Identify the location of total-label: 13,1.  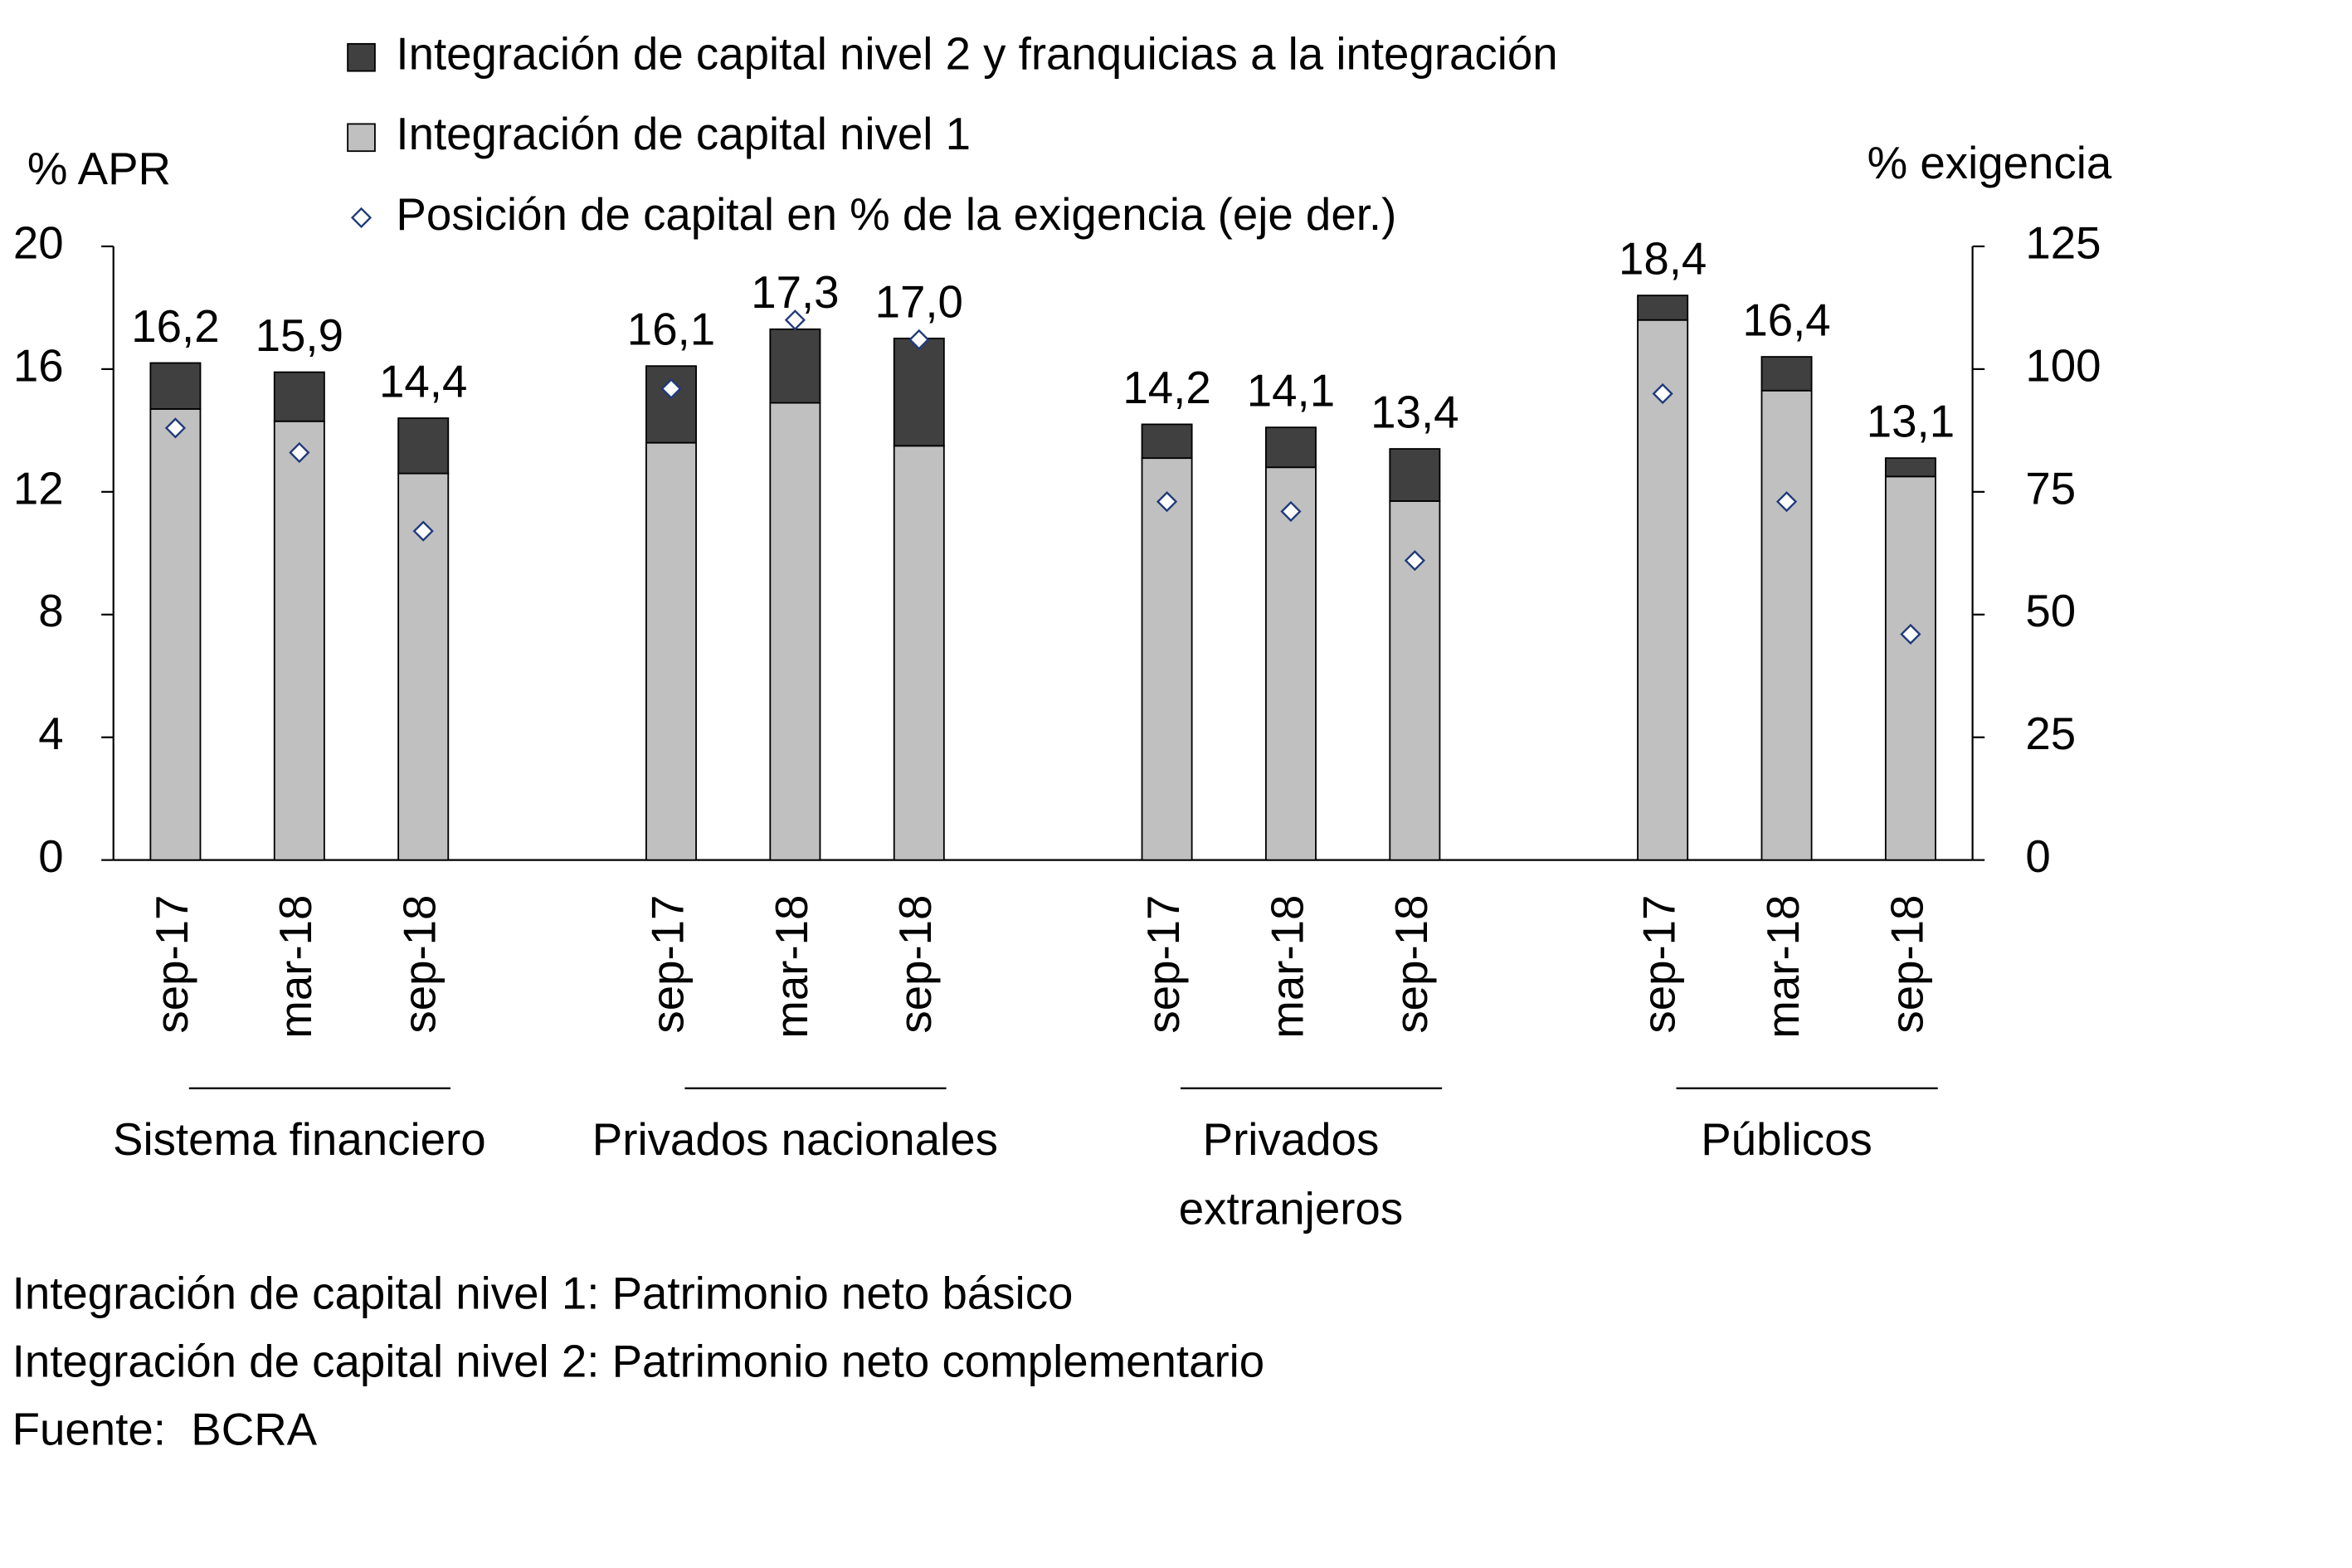
(1911, 422).